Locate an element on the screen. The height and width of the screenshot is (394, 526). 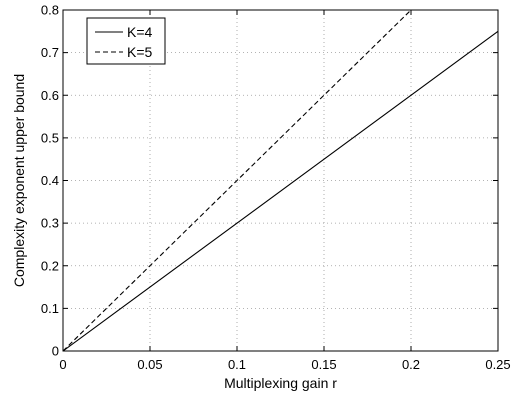
x-tick-label: 0.1 is located at coordinates (237, 364).